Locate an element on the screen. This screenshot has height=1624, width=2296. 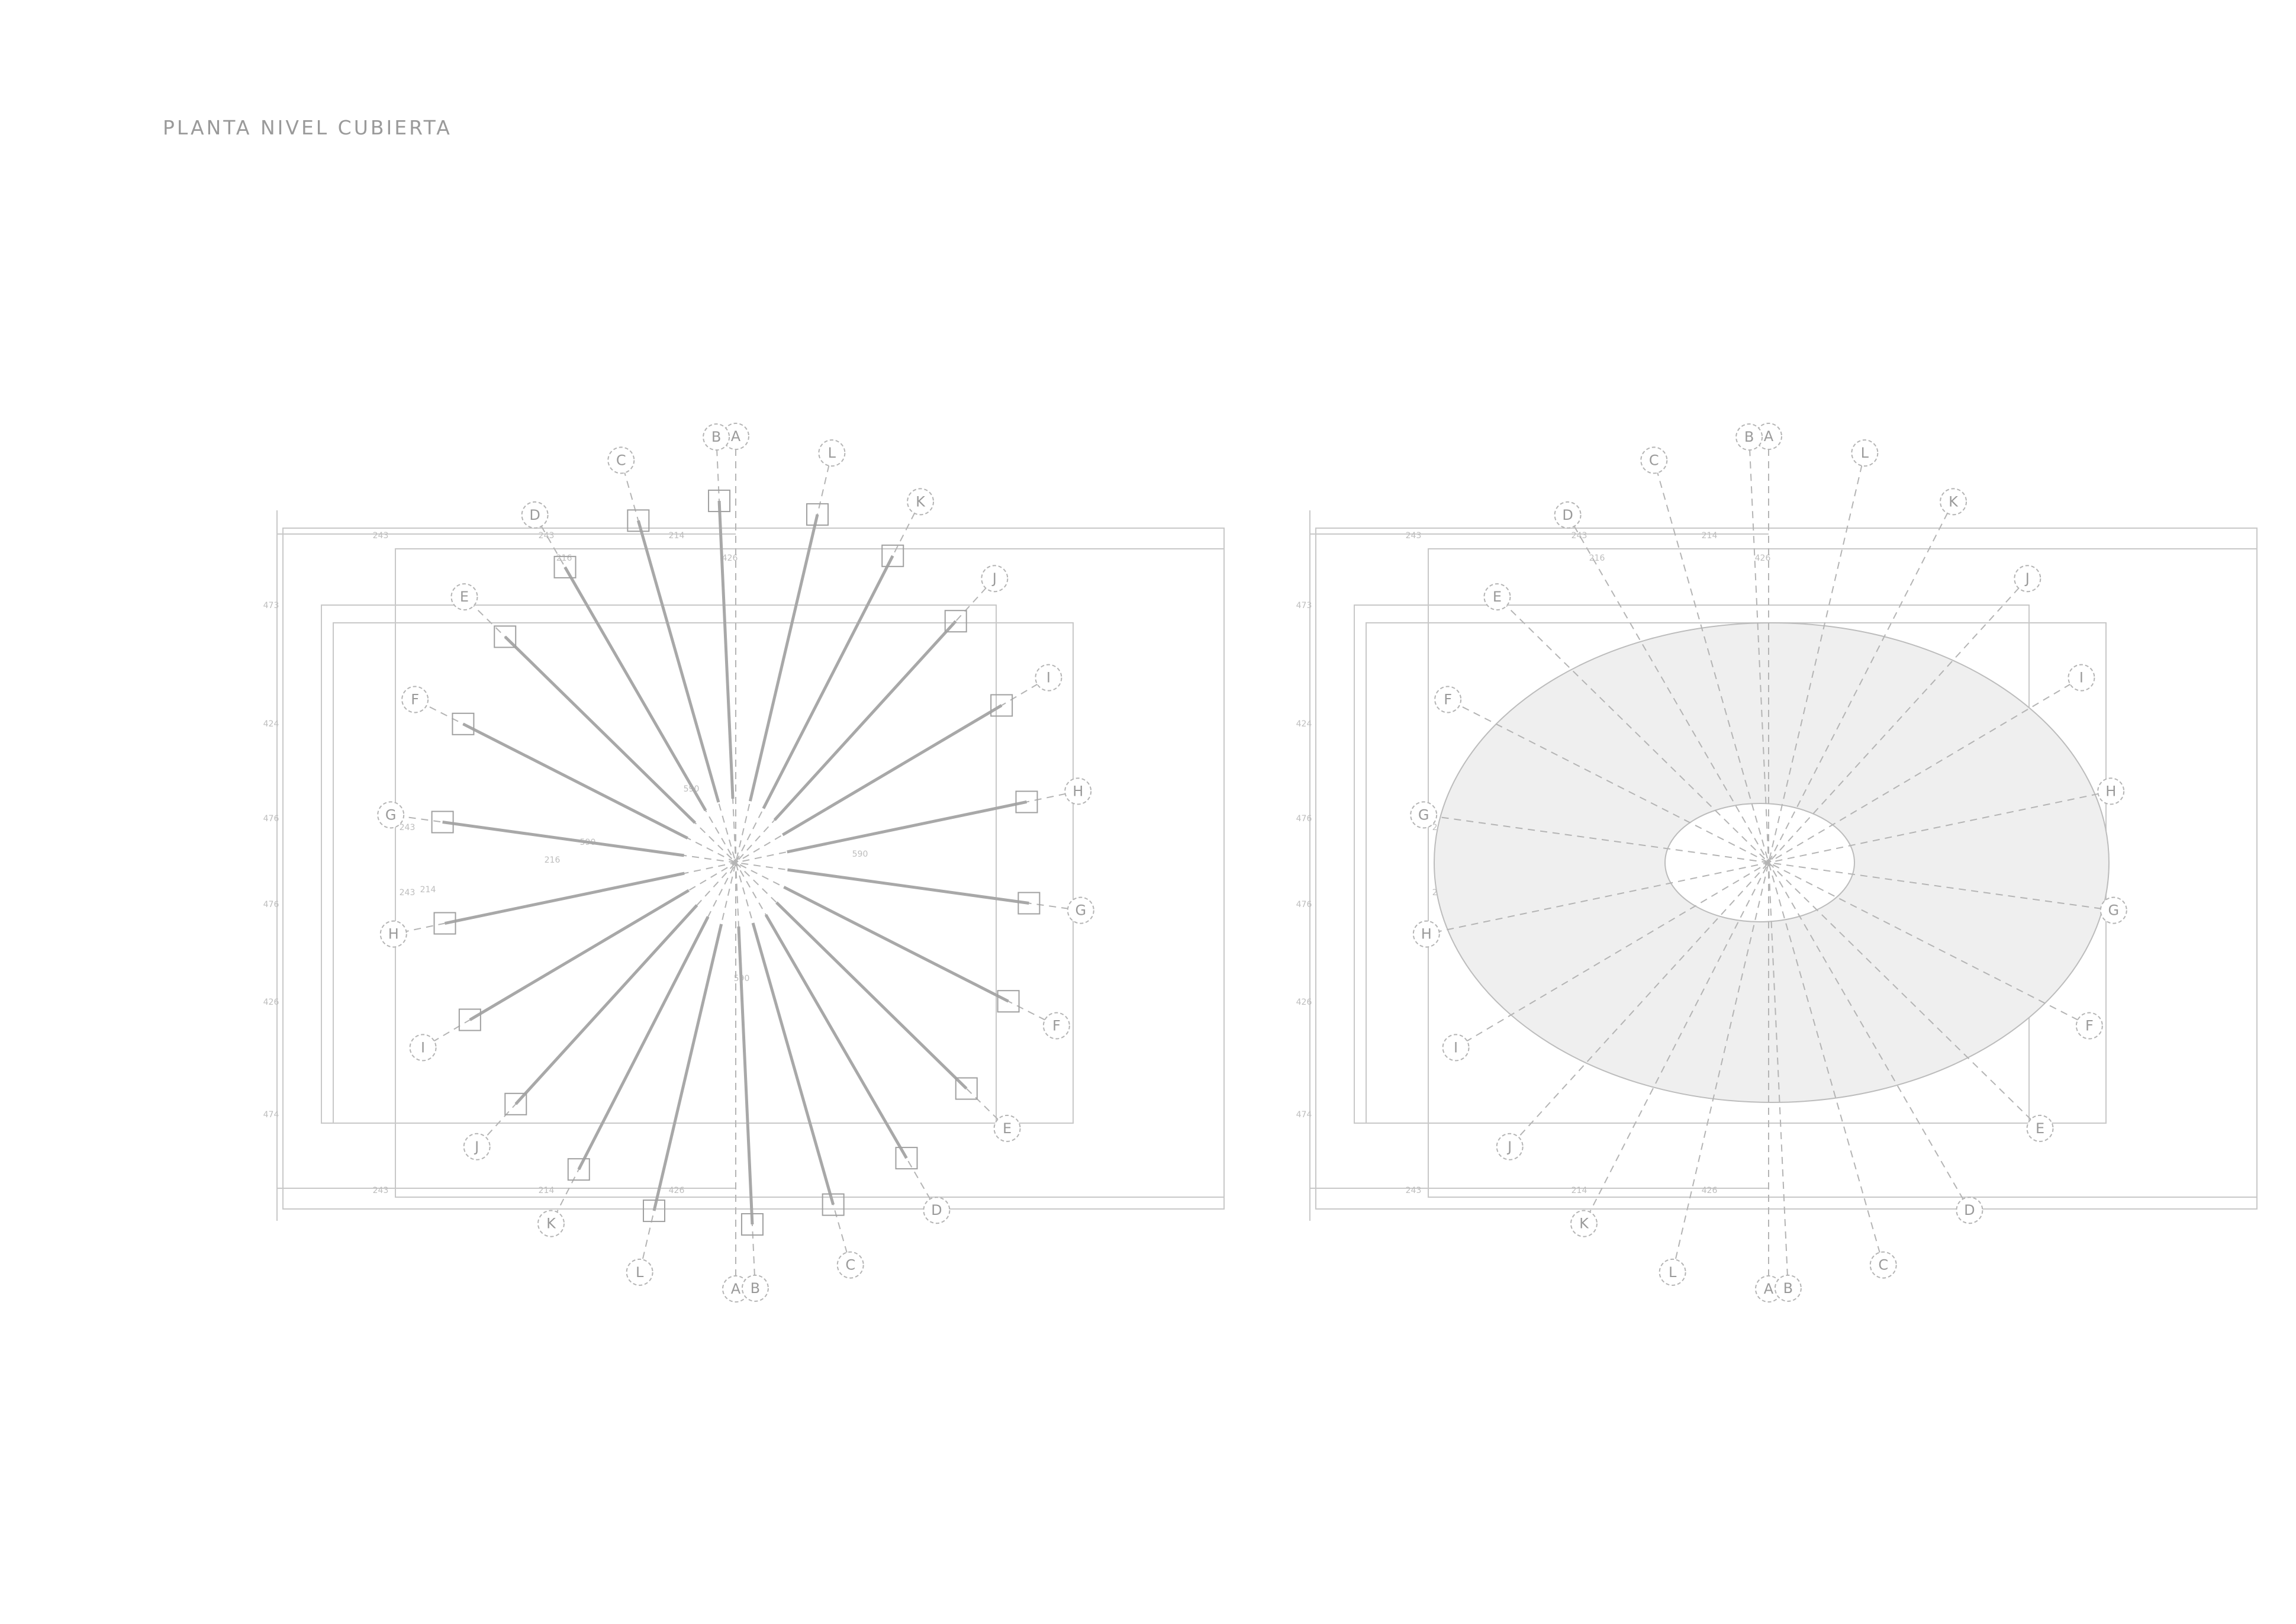
sheet-title: PLANTA NIVEL CUBIERTA is located at coordinates (307, 127).